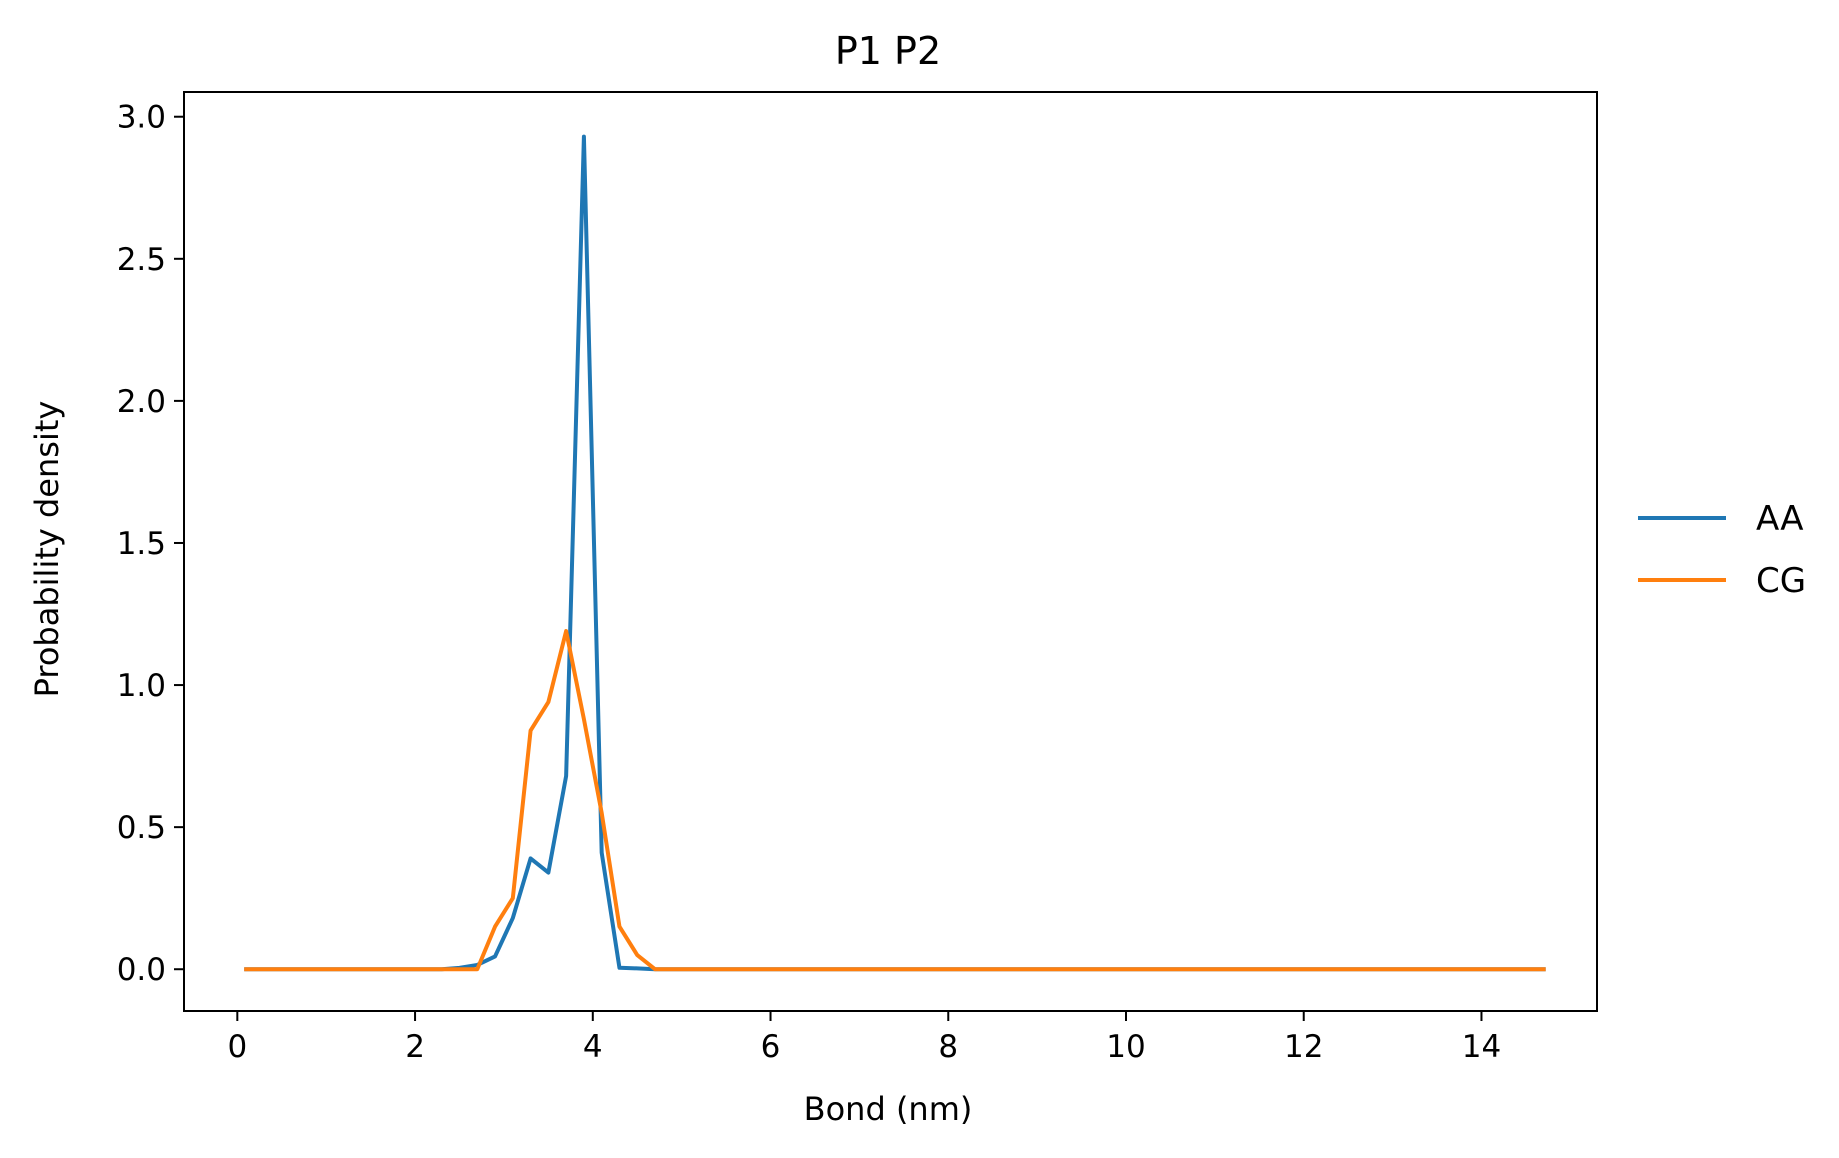 The height and width of the screenshot is (1158, 1839). I want to click on x-tick-label: 0, so click(237, 1047).